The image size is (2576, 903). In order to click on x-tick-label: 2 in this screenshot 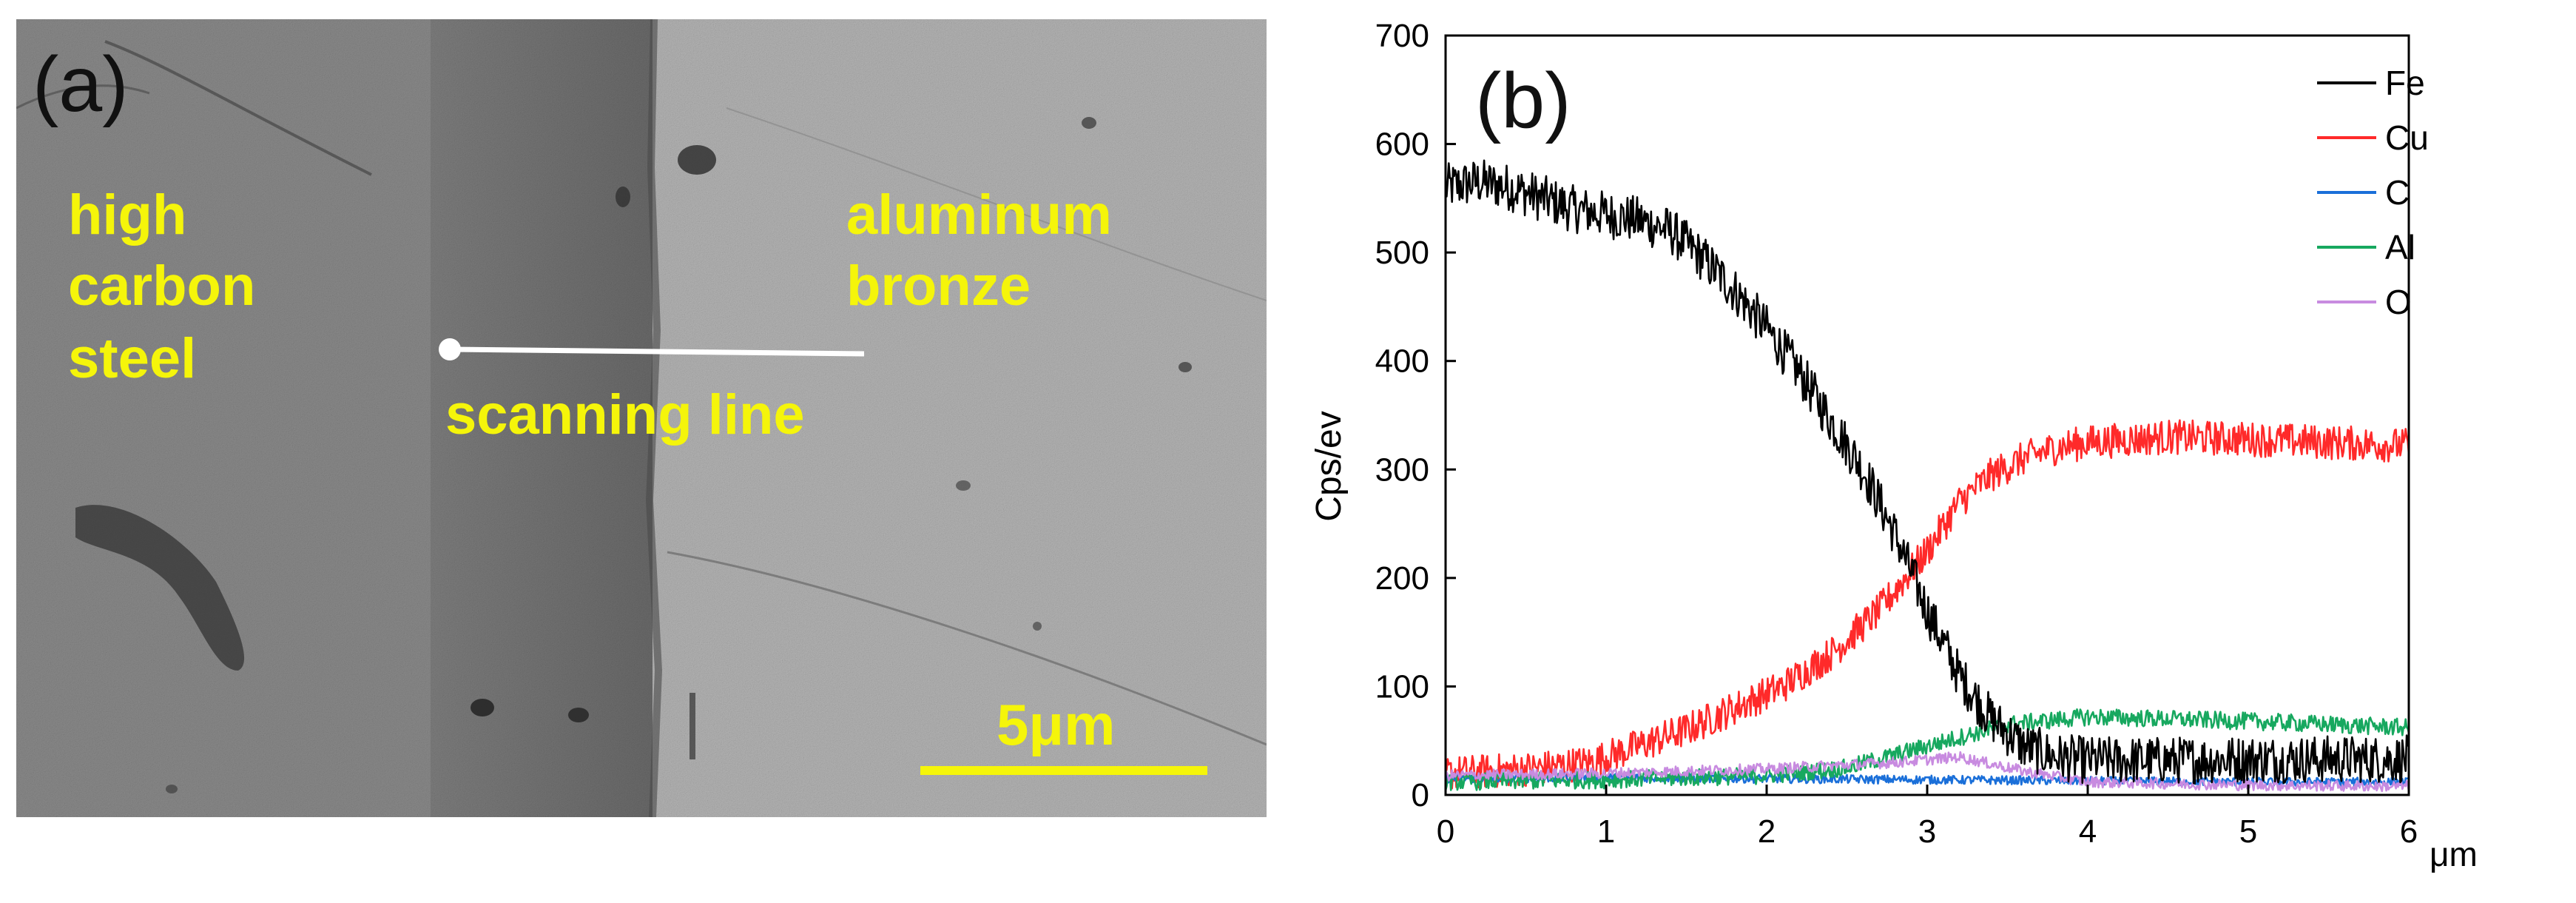, I will do `click(1767, 831)`.